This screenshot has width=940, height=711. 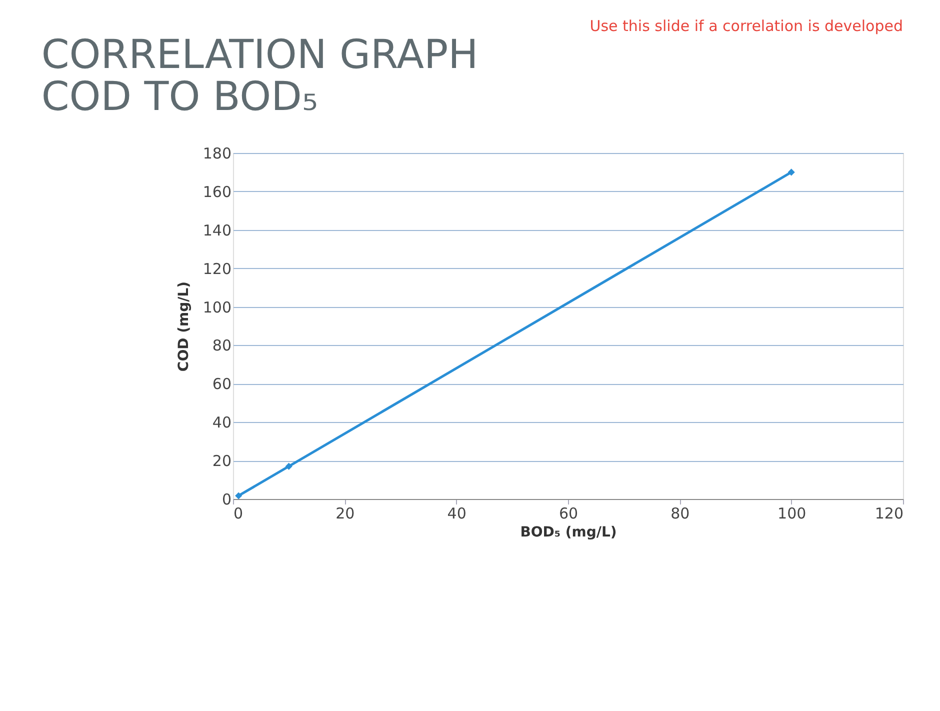 I want to click on x-tick-label: 0, so click(x=239, y=513).